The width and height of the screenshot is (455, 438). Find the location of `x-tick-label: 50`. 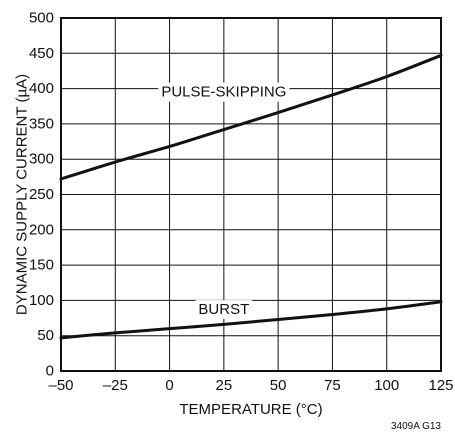

x-tick-label: 50 is located at coordinates (278, 385).